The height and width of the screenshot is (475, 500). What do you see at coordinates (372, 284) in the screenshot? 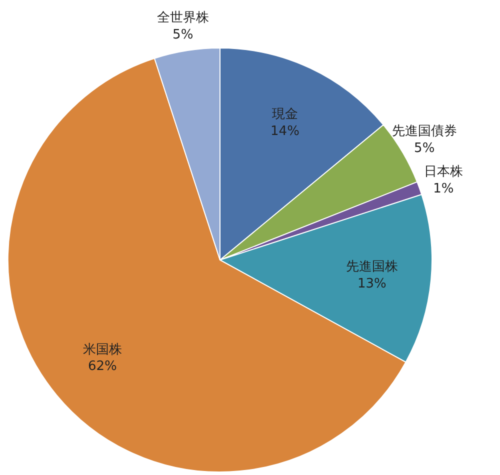
I see `data-label: 13%` at bounding box center [372, 284].